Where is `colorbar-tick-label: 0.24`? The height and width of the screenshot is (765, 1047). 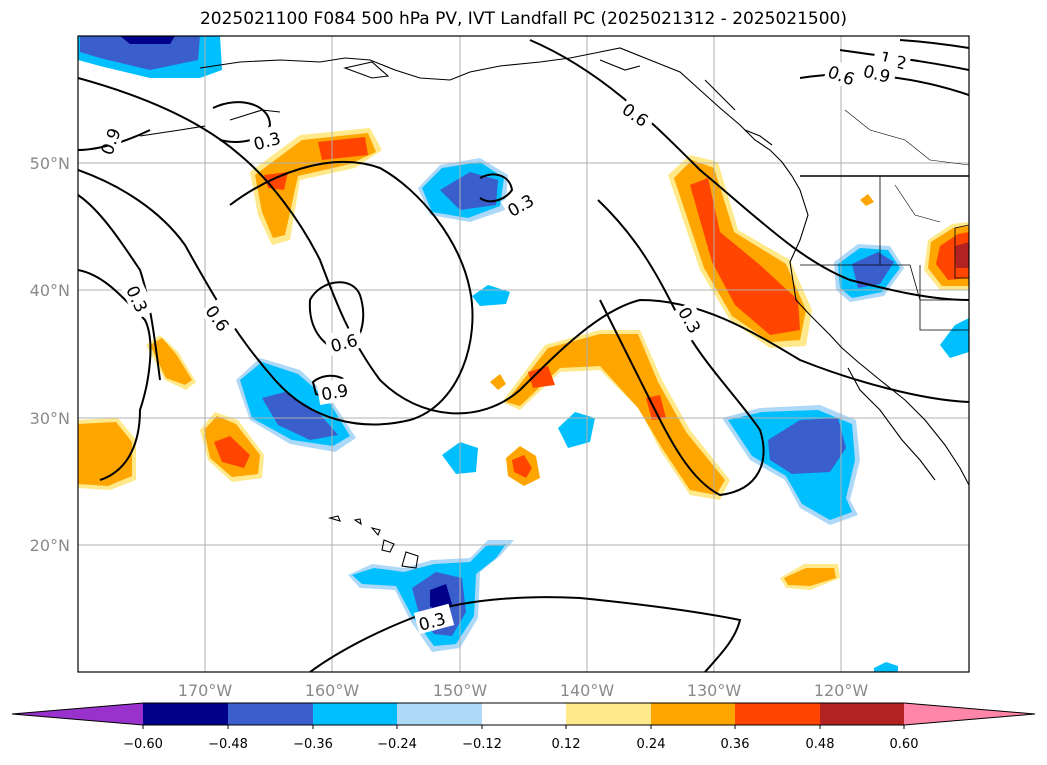
colorbar-tick-label: 0.24 is located at coordinates (651, 744).